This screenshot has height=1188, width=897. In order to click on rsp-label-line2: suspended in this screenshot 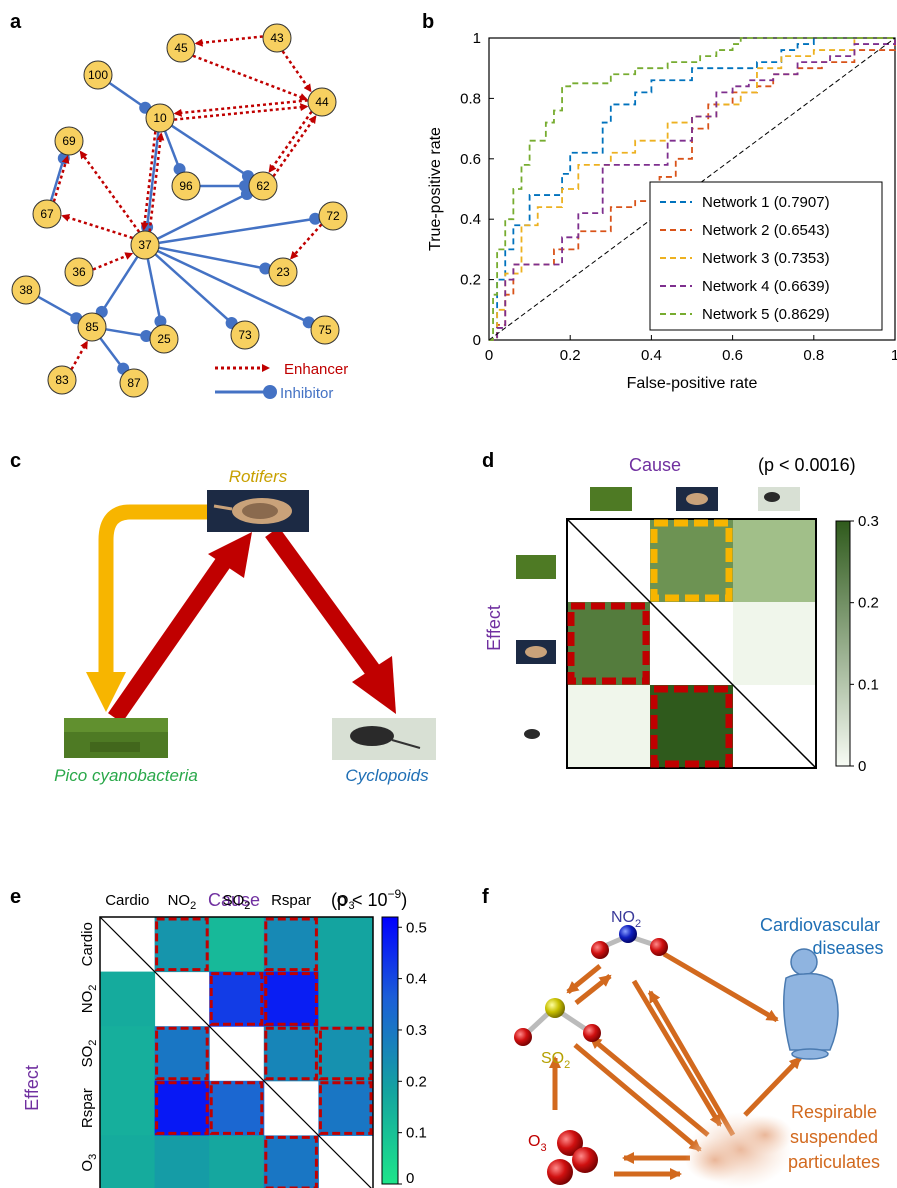, I will do `click(834, 1137)`.